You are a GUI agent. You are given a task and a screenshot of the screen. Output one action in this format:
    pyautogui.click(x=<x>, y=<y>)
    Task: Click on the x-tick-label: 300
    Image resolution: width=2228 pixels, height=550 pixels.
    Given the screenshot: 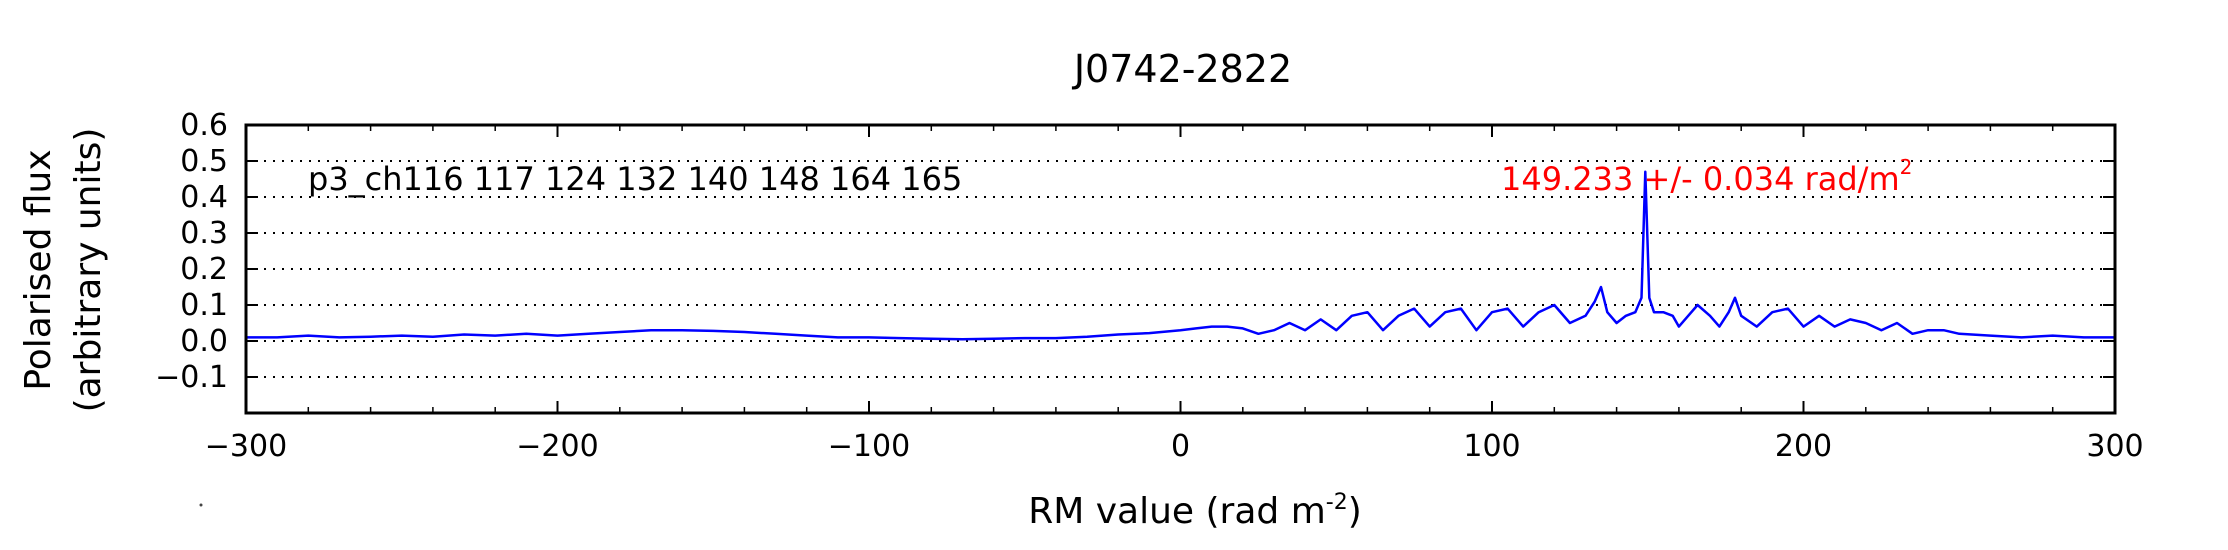 What is the action you would take?
    pyautogui.click(x=2114, y=446)
    